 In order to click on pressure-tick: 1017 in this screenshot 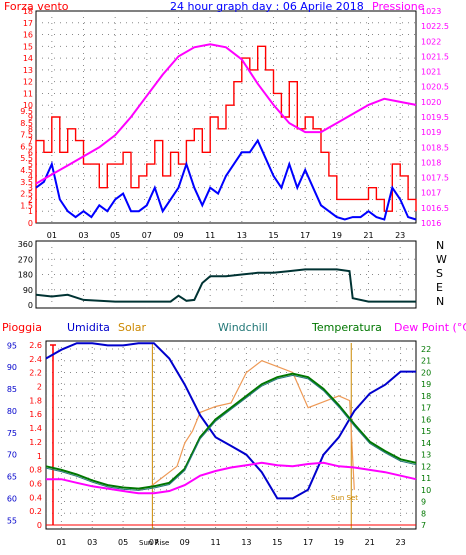, I will do `click(431, 193)`.